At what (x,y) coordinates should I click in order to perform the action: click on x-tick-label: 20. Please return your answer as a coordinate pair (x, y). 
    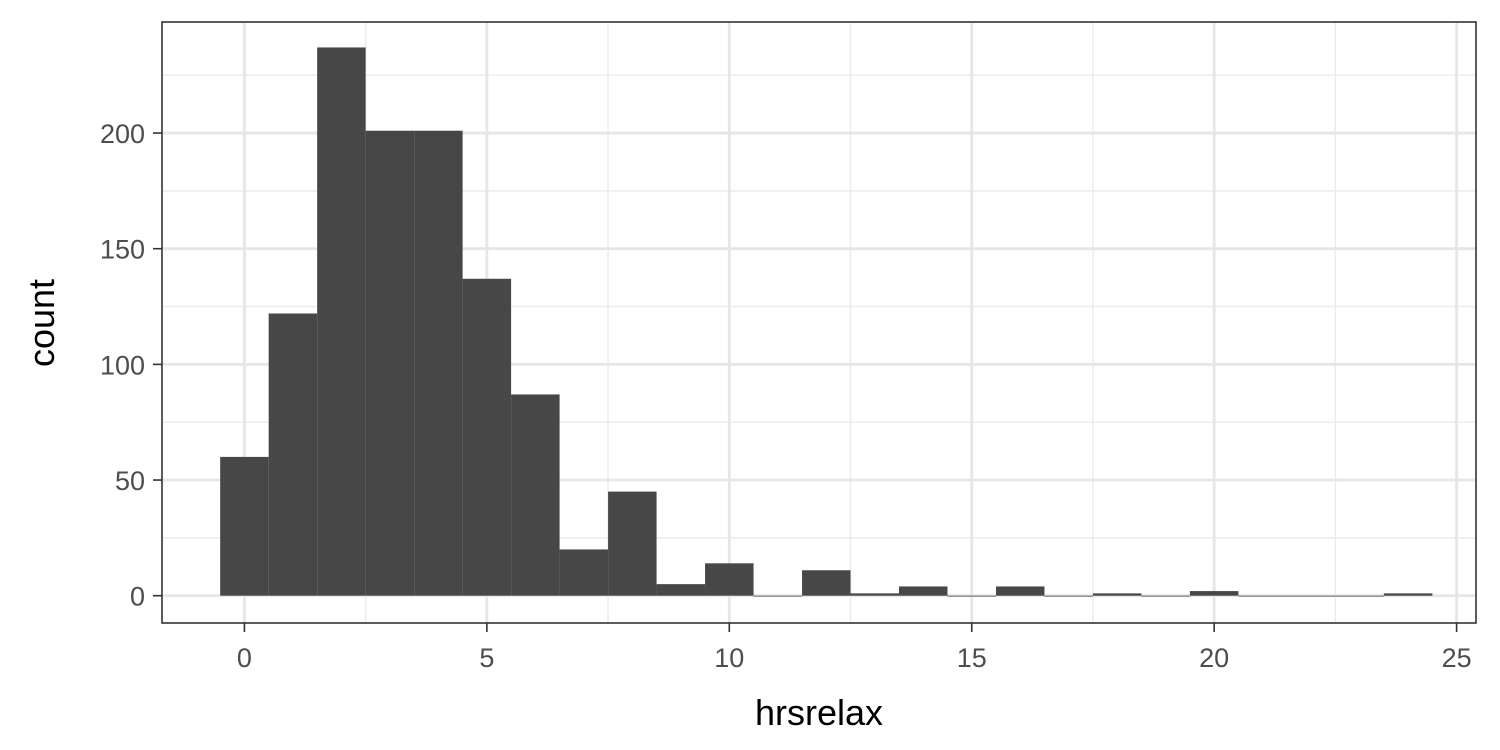
    Looking at the image, I should click on (1214, 658).